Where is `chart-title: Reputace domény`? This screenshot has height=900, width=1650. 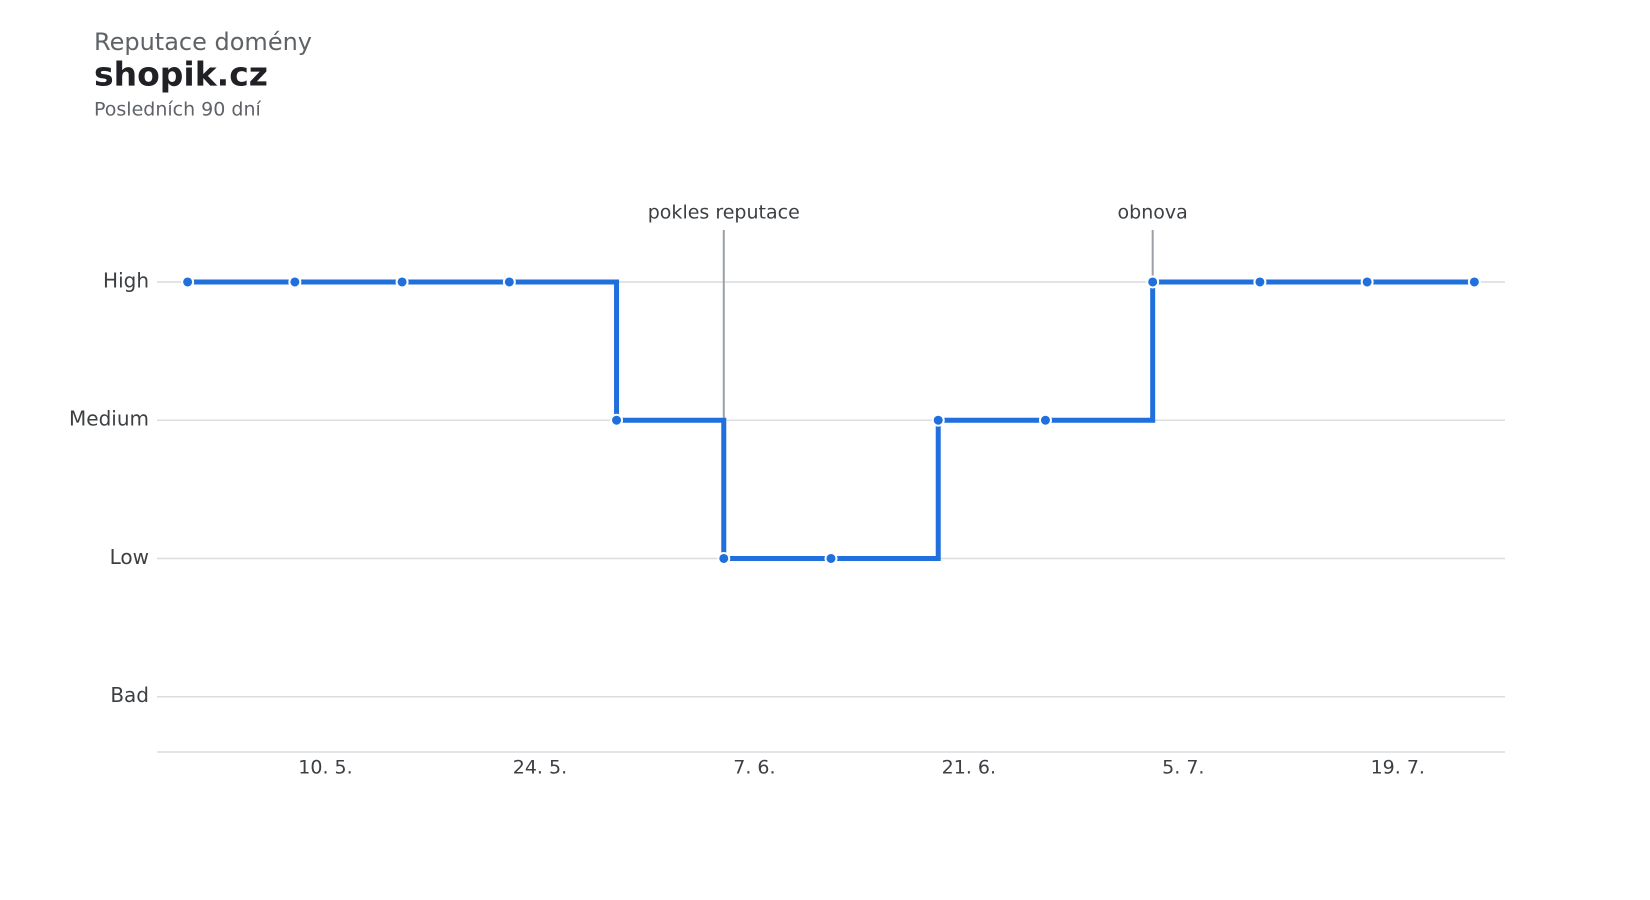
chart-title: Reputace domény is located at coordinates (203, 42).